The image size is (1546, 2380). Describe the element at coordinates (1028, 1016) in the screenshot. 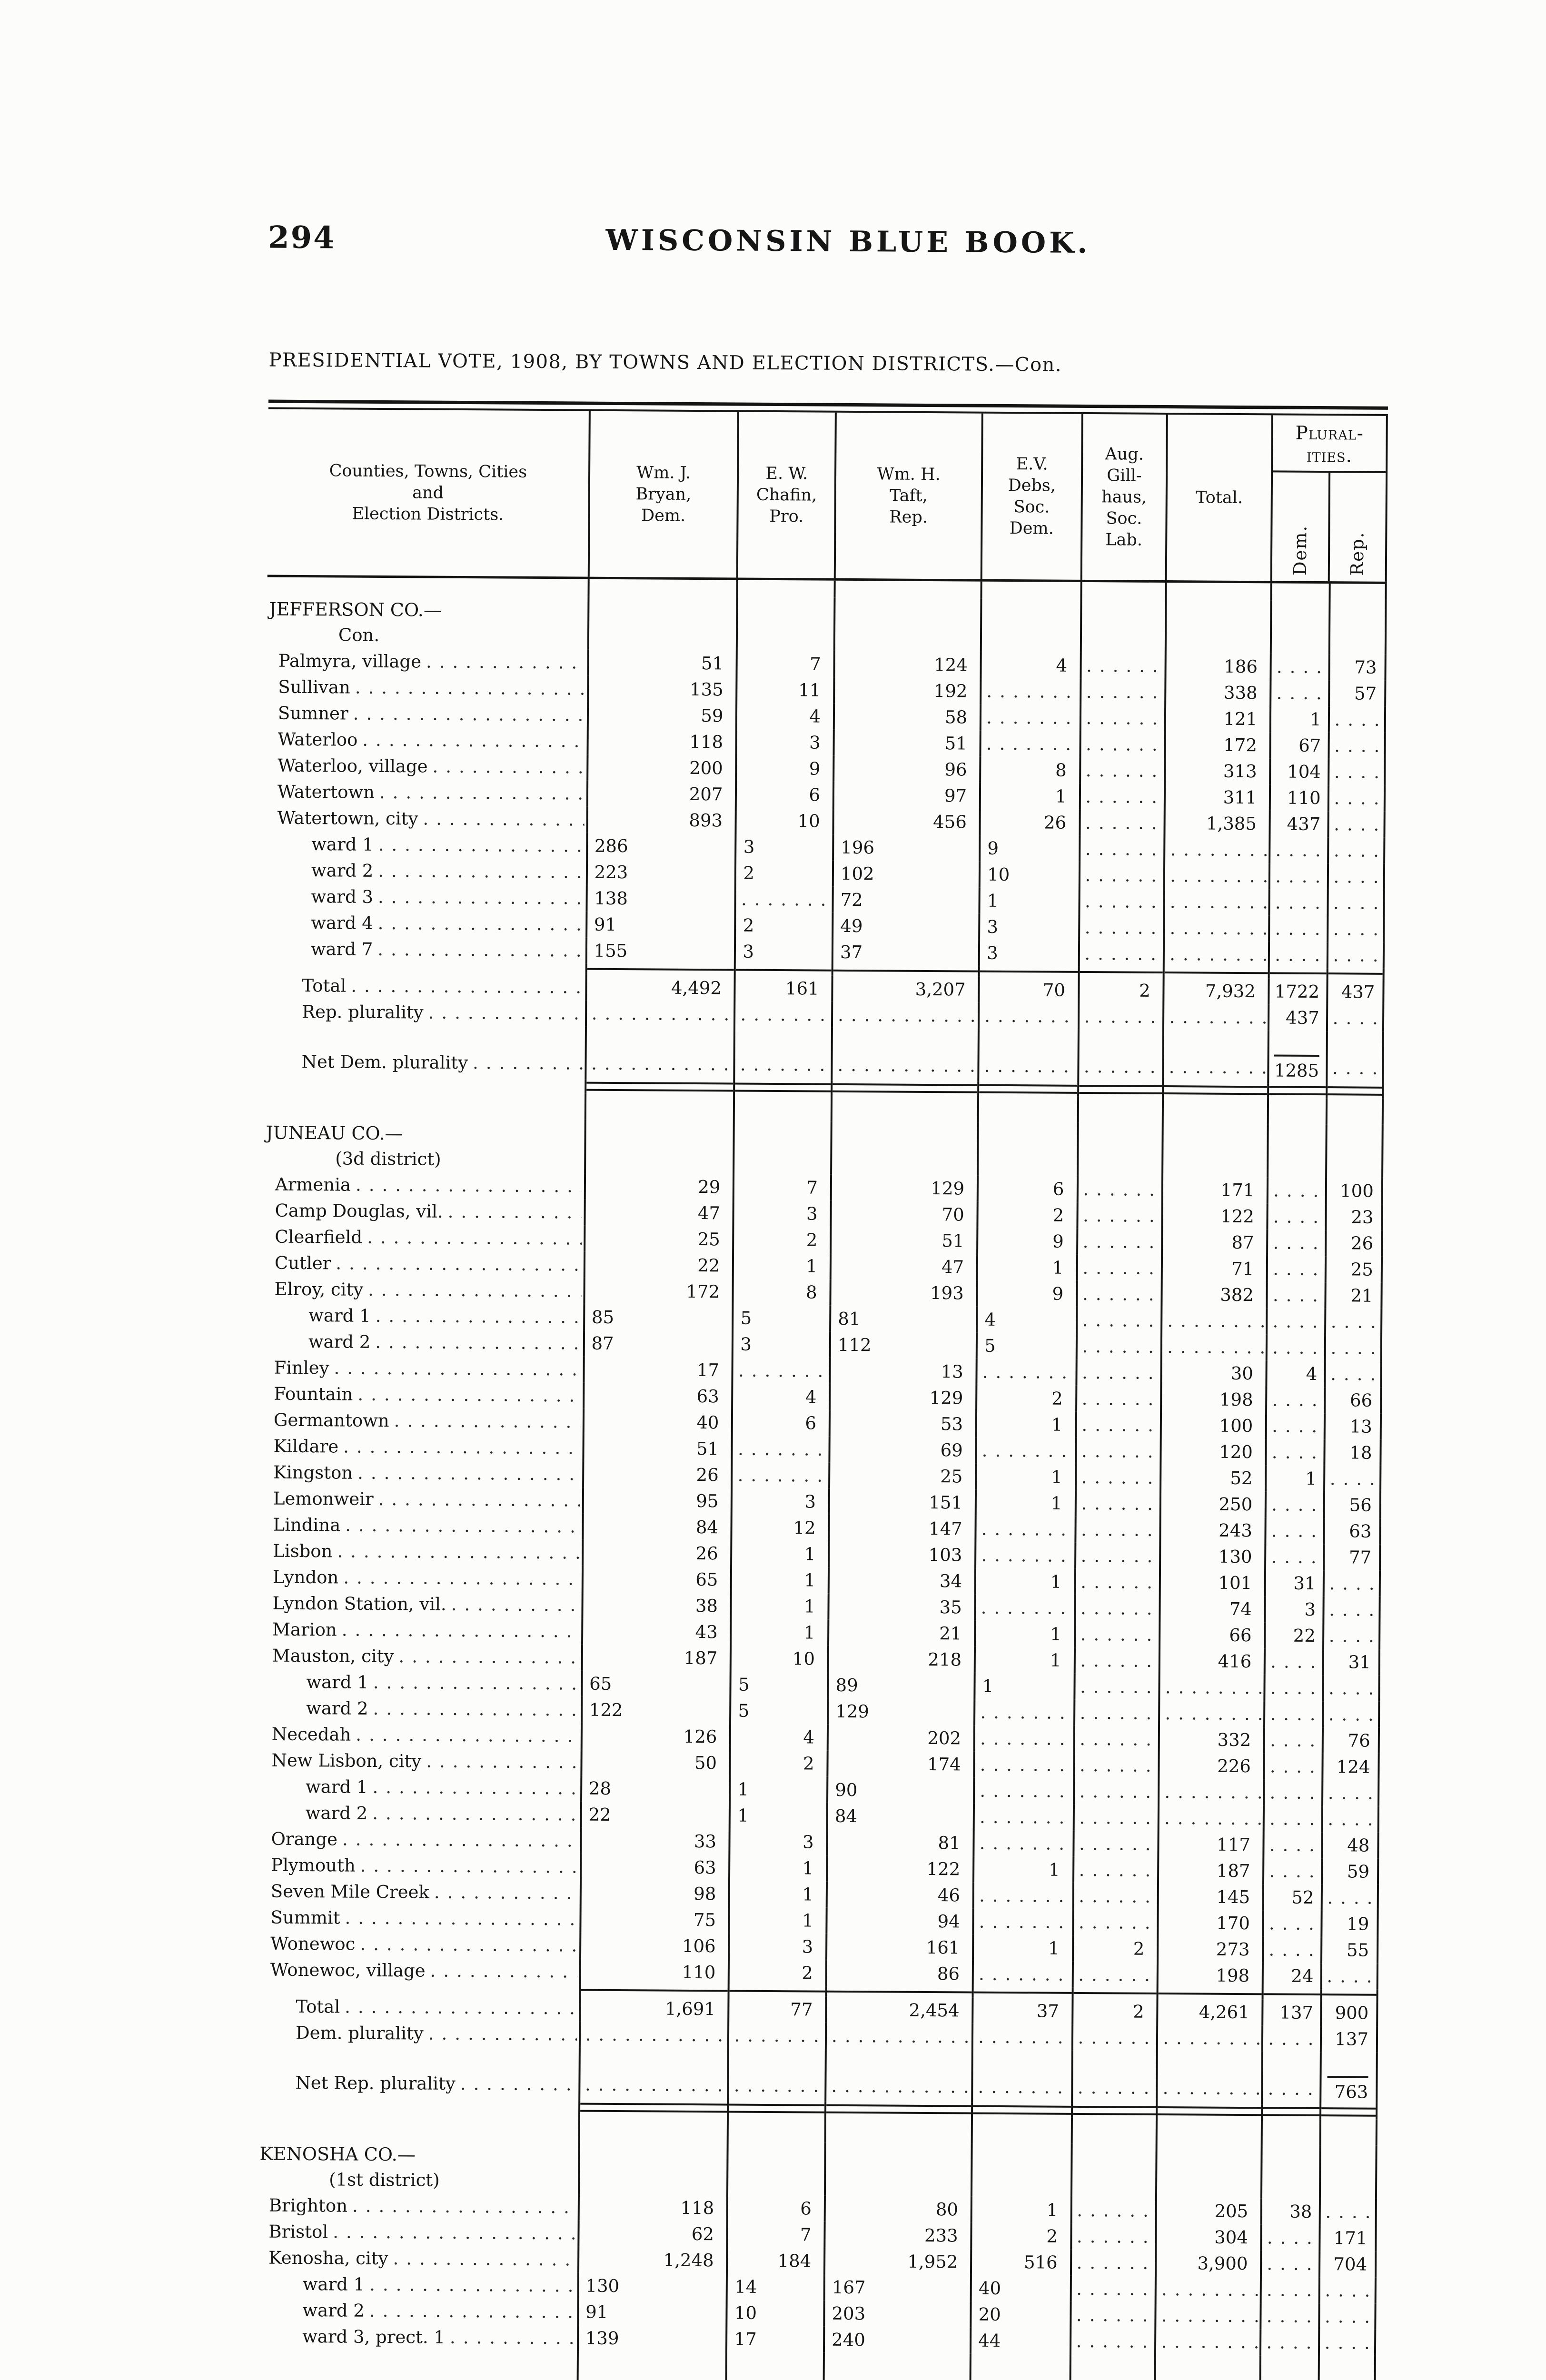

I see `cell-debs-dots` at that location.